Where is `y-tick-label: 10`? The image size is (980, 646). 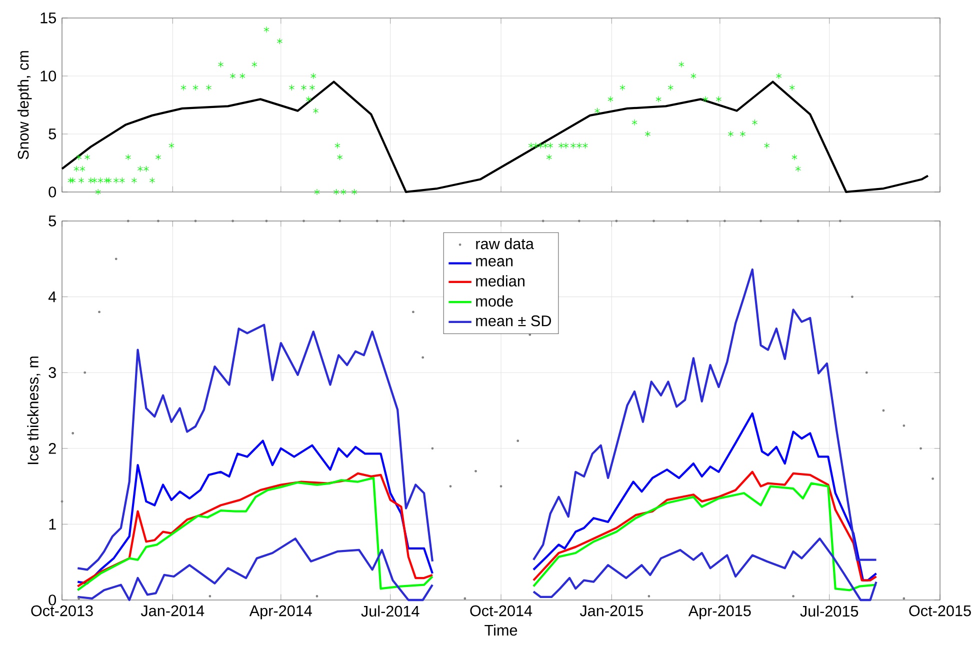
y-tick-label: 10 is located at coordinates (48, 76).